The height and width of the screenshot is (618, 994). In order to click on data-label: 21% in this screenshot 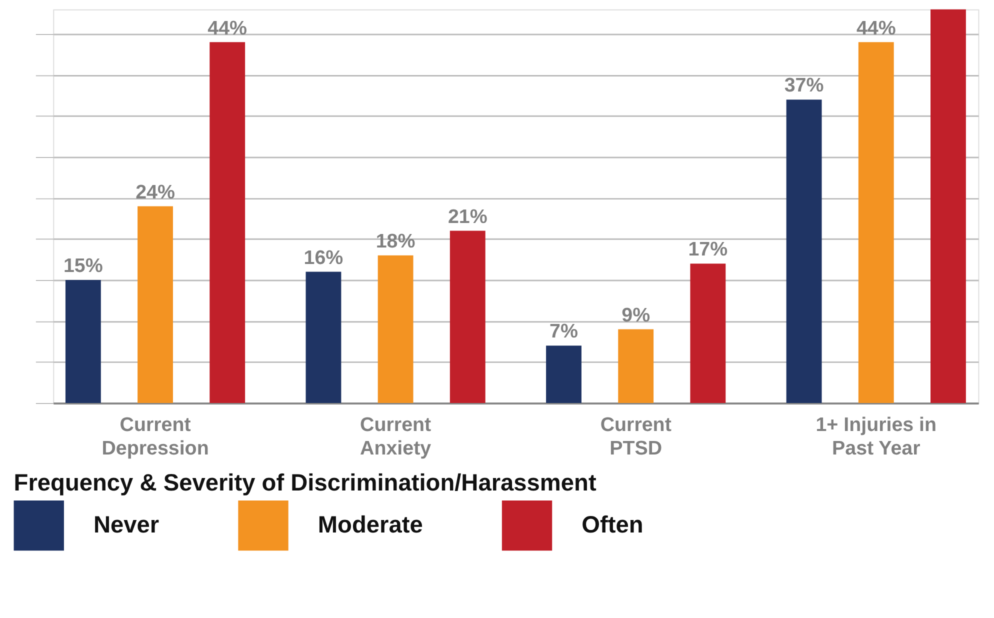, I will do `click(468, 217)`.